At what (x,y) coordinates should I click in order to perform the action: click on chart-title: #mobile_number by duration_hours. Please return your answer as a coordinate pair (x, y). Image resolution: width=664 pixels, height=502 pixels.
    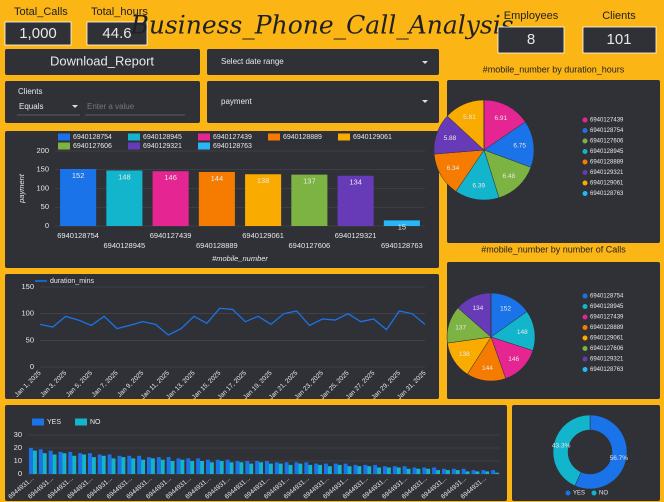
    Looking at the image, I should click on (554, 69).